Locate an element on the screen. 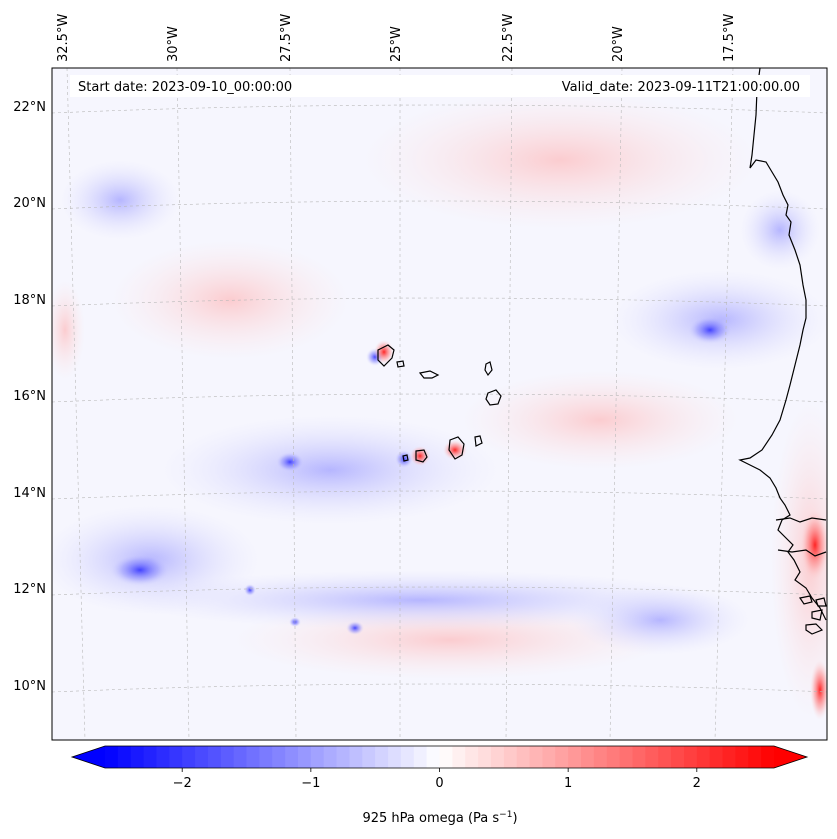 The width and height of the screenshot is (837, 839). africa-coastline is located at coordinates (782, 344).